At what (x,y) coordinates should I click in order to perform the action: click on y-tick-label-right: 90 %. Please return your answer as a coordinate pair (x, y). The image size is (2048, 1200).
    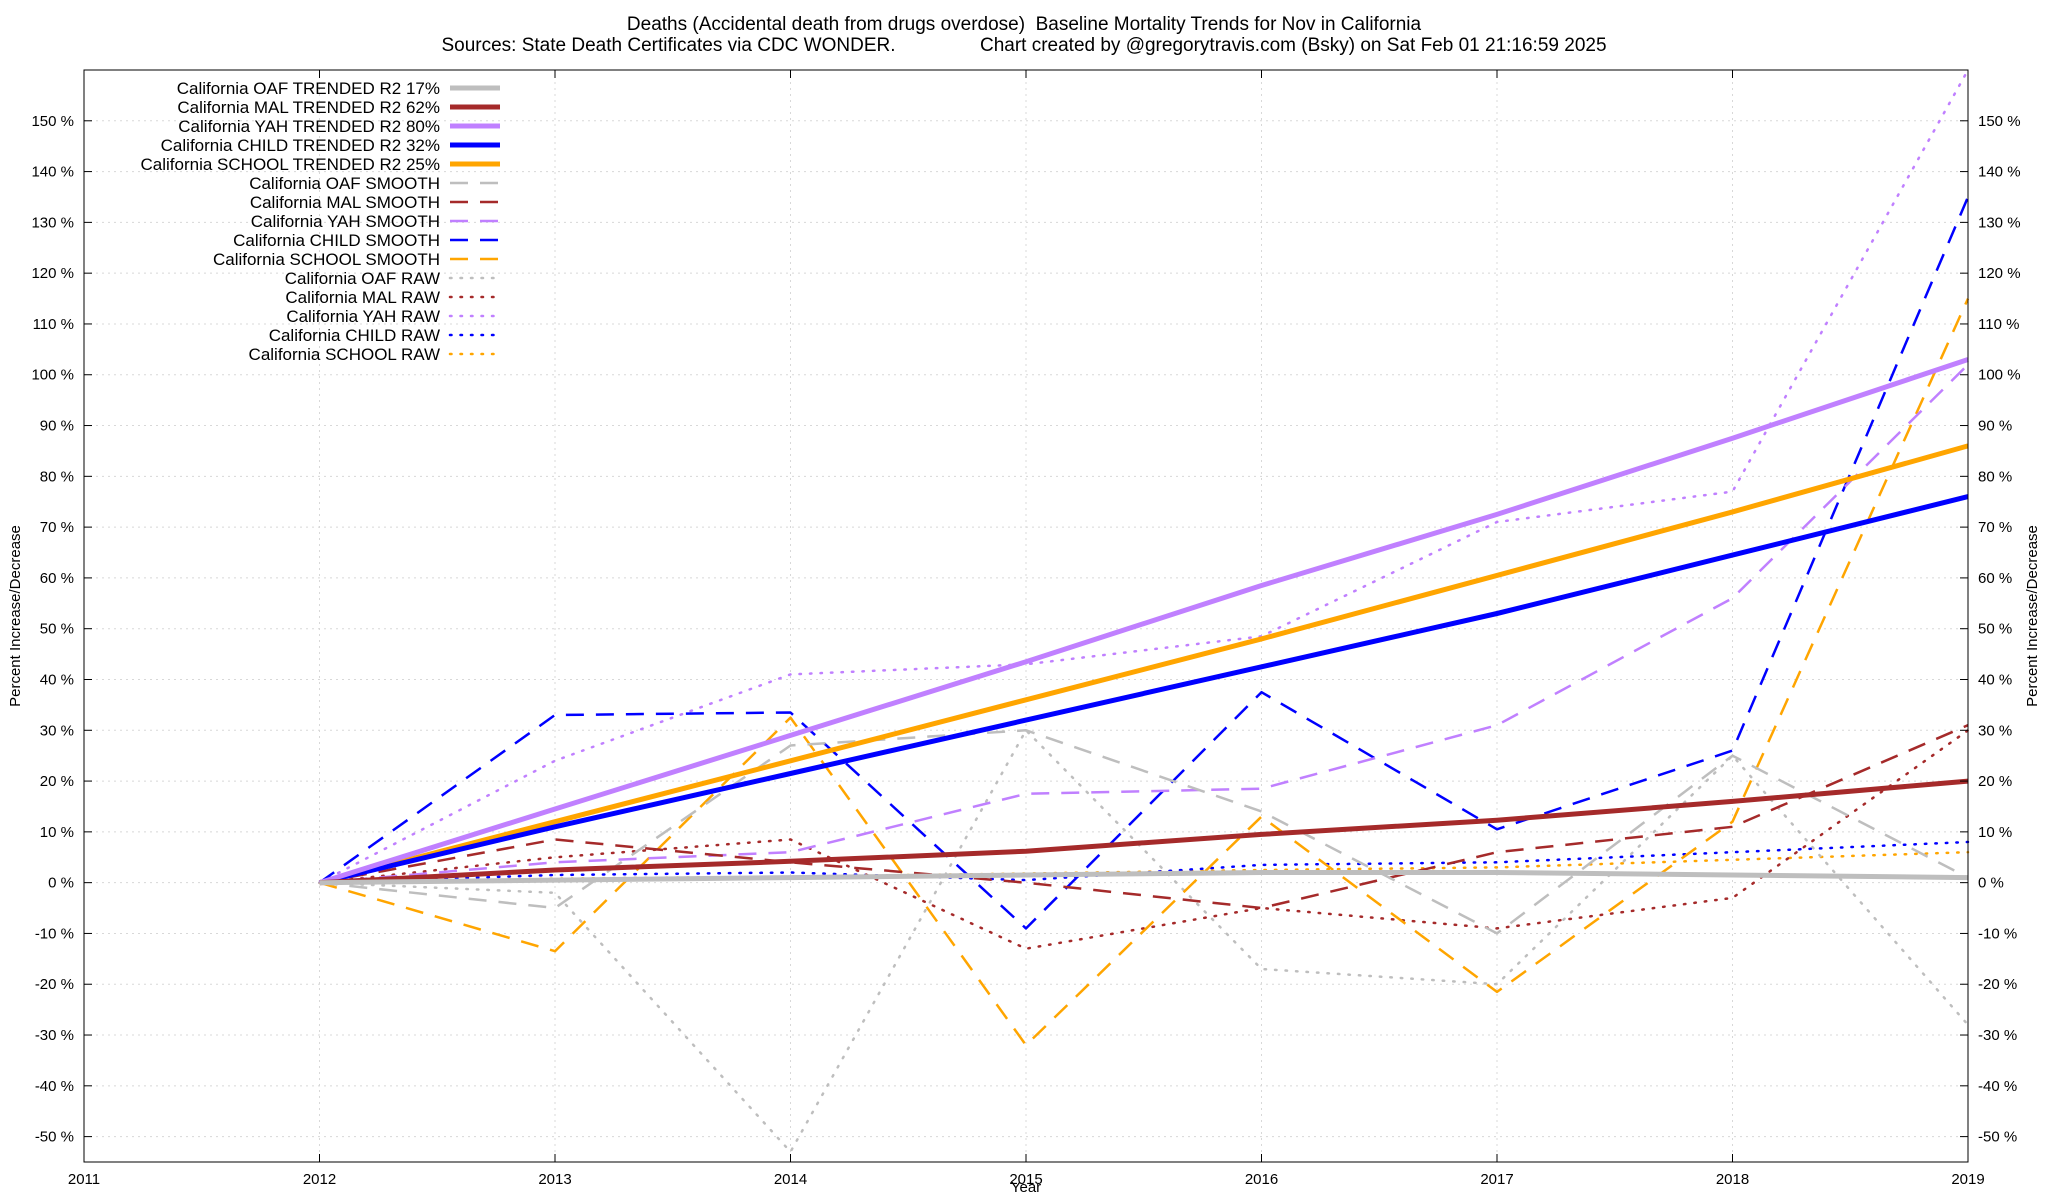
    Looking at the image, I should click on (1995, 426).